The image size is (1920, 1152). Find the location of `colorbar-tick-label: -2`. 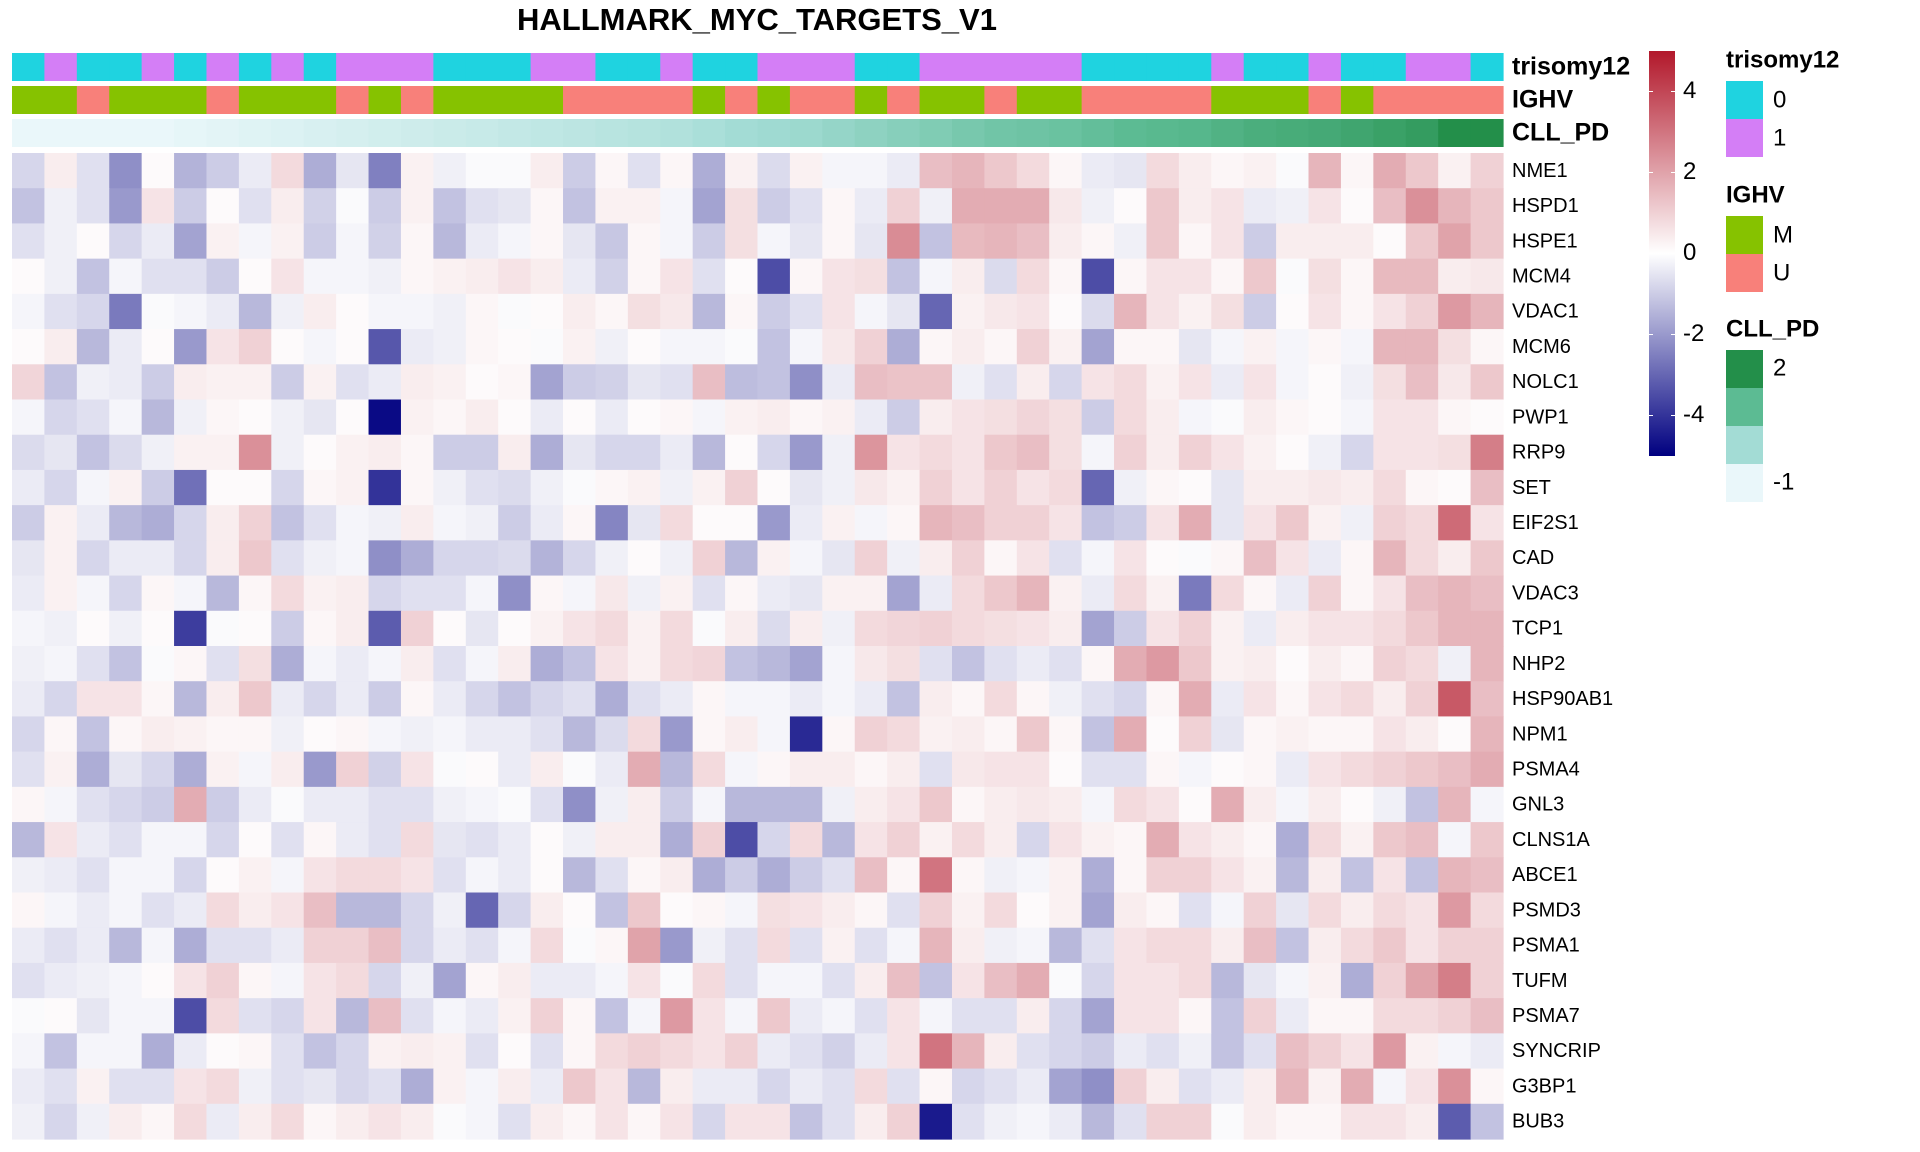

colorbar-tick-label: -2 is located at coordinates (1693, 333).